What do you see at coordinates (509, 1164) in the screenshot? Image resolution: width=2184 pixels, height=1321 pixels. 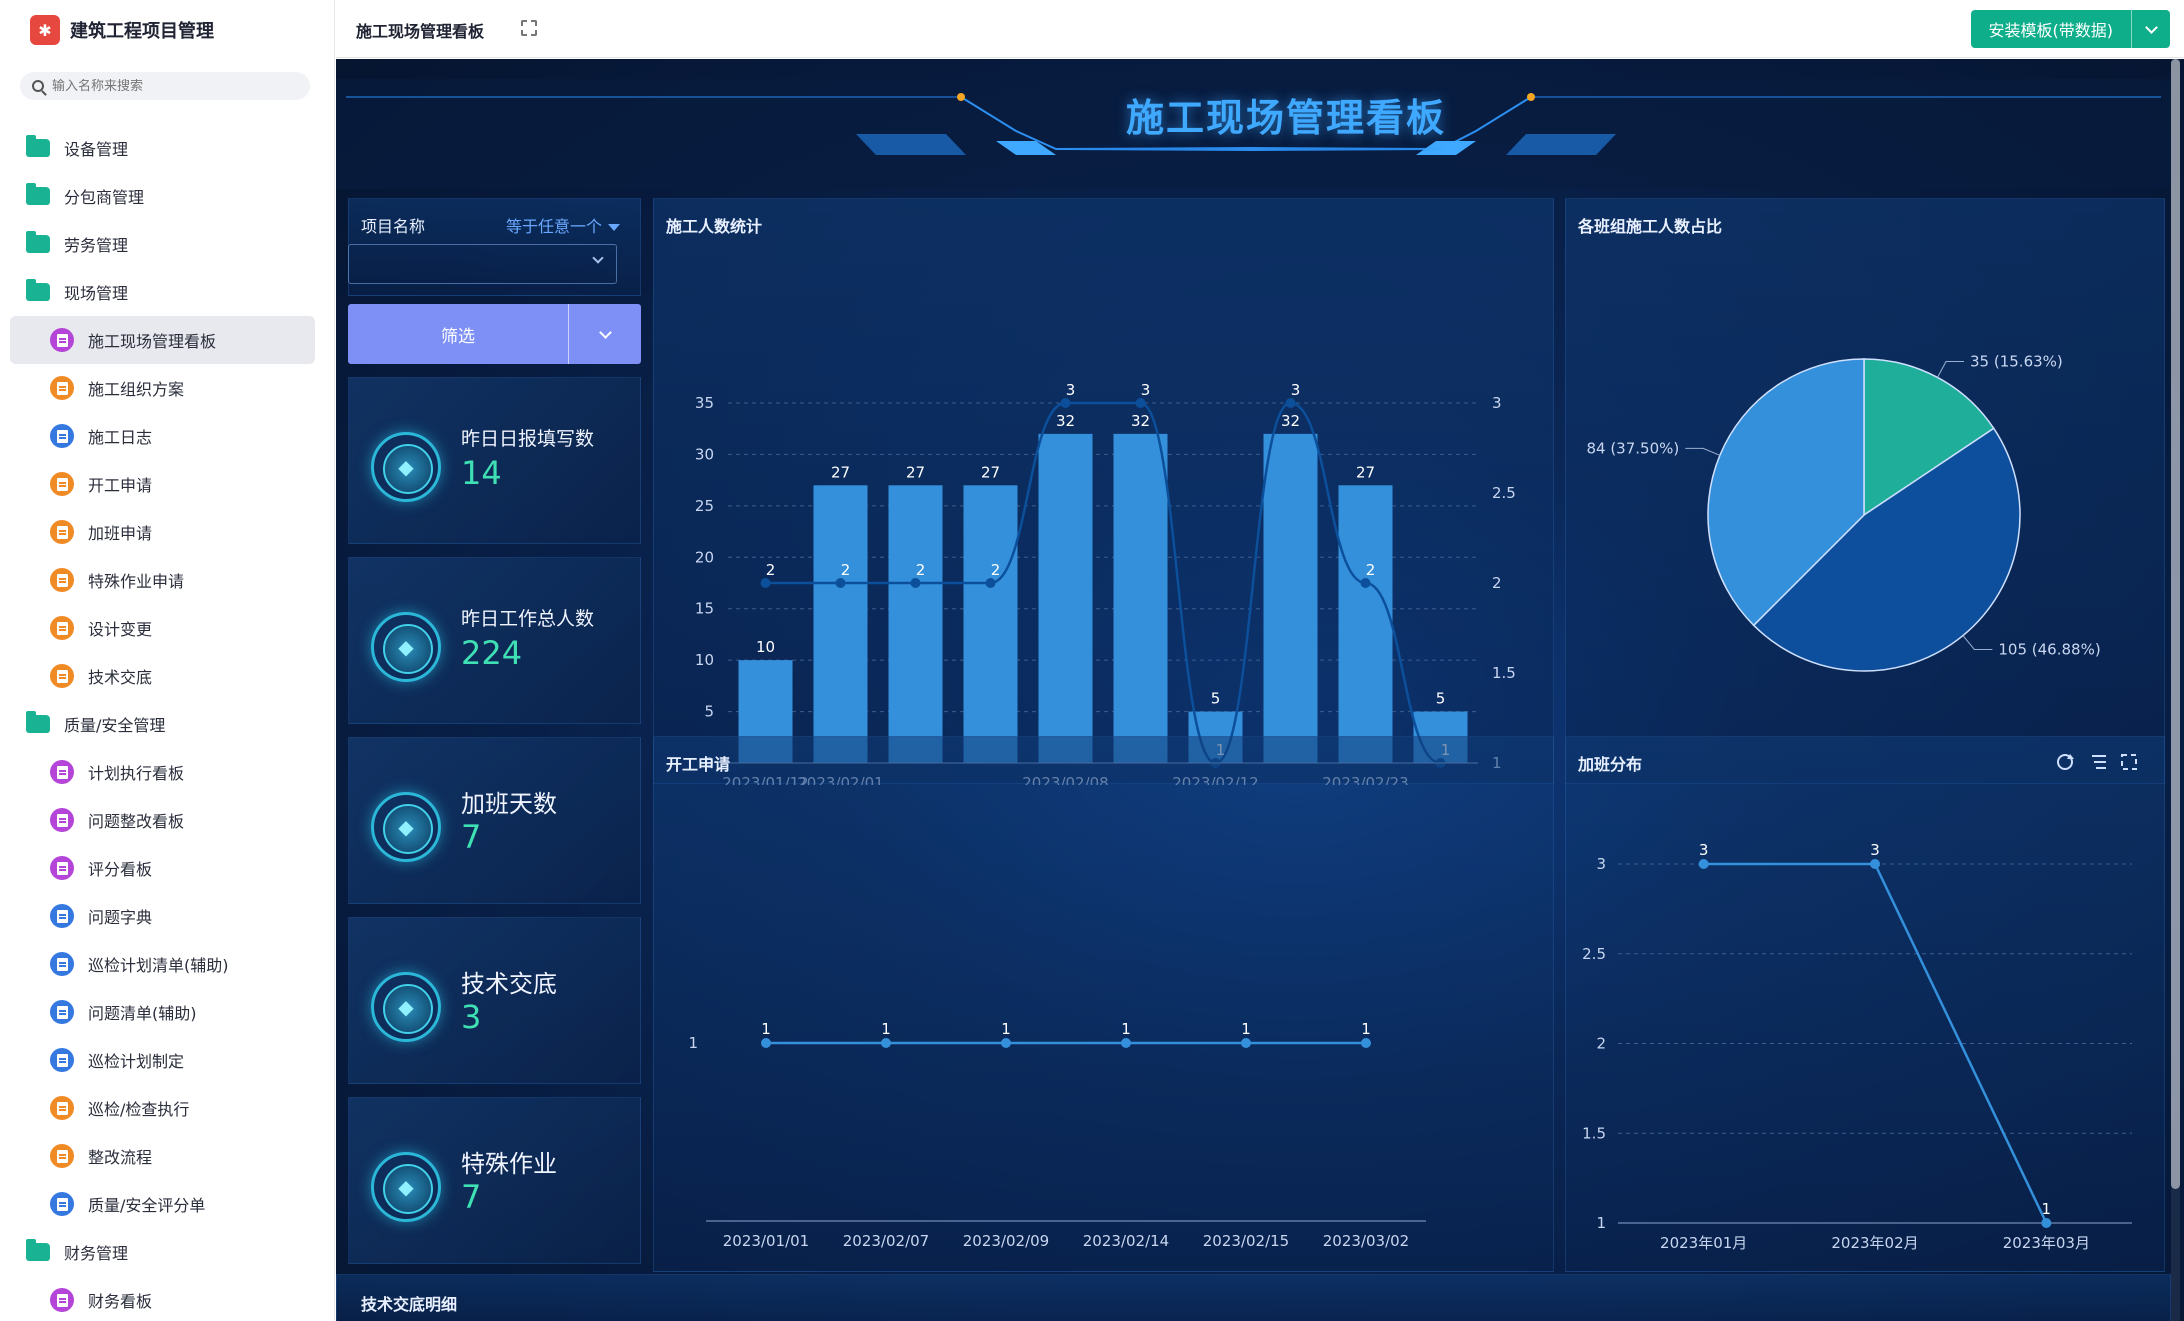 I see `stat-label: 特殊作业` at bounding box center [509, 1164].